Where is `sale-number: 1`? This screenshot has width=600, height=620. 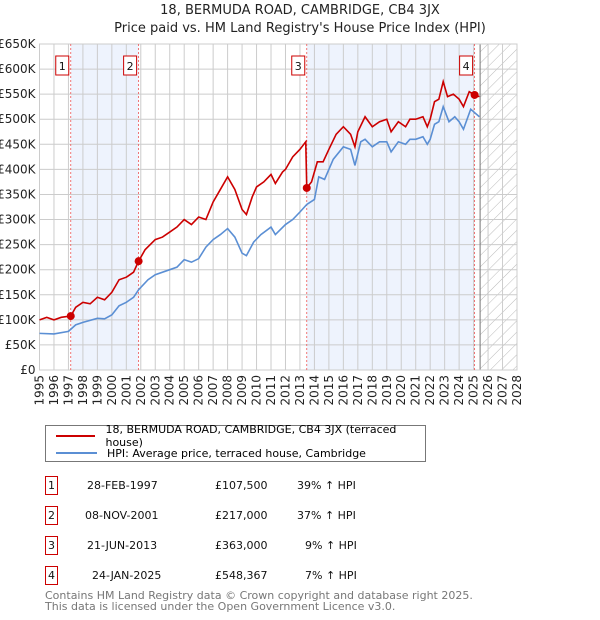 sale-number: 1 is located at coordinates (51, 485).